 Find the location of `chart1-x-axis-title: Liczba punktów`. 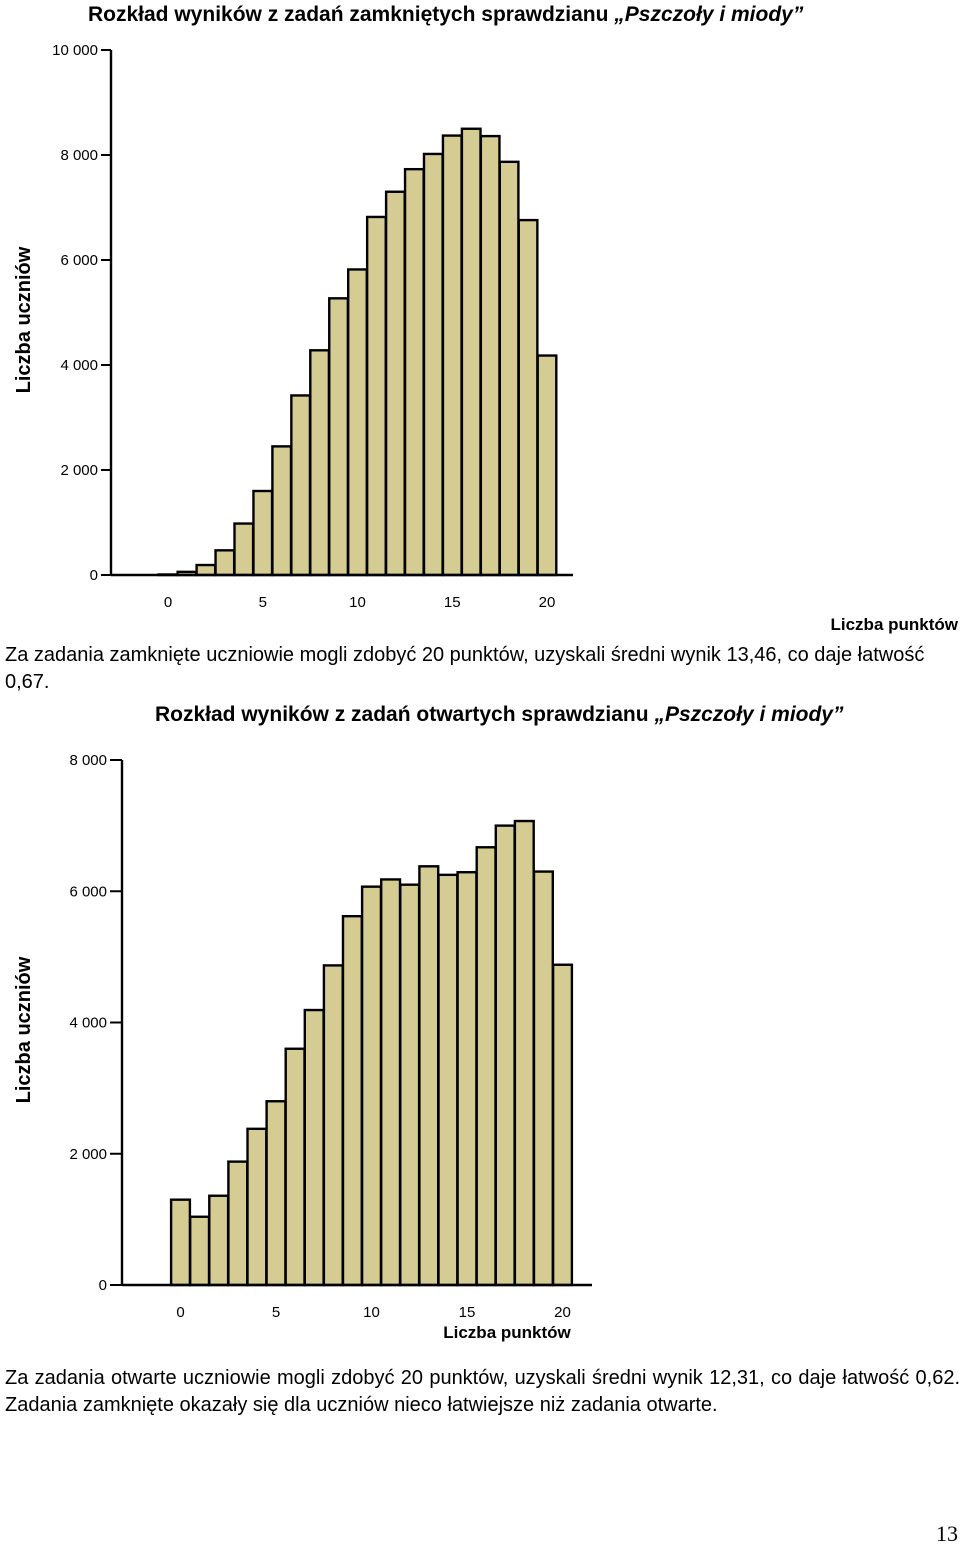

chart1-x-axis-title: Liczba punktów is located at coordinates (895, 624).